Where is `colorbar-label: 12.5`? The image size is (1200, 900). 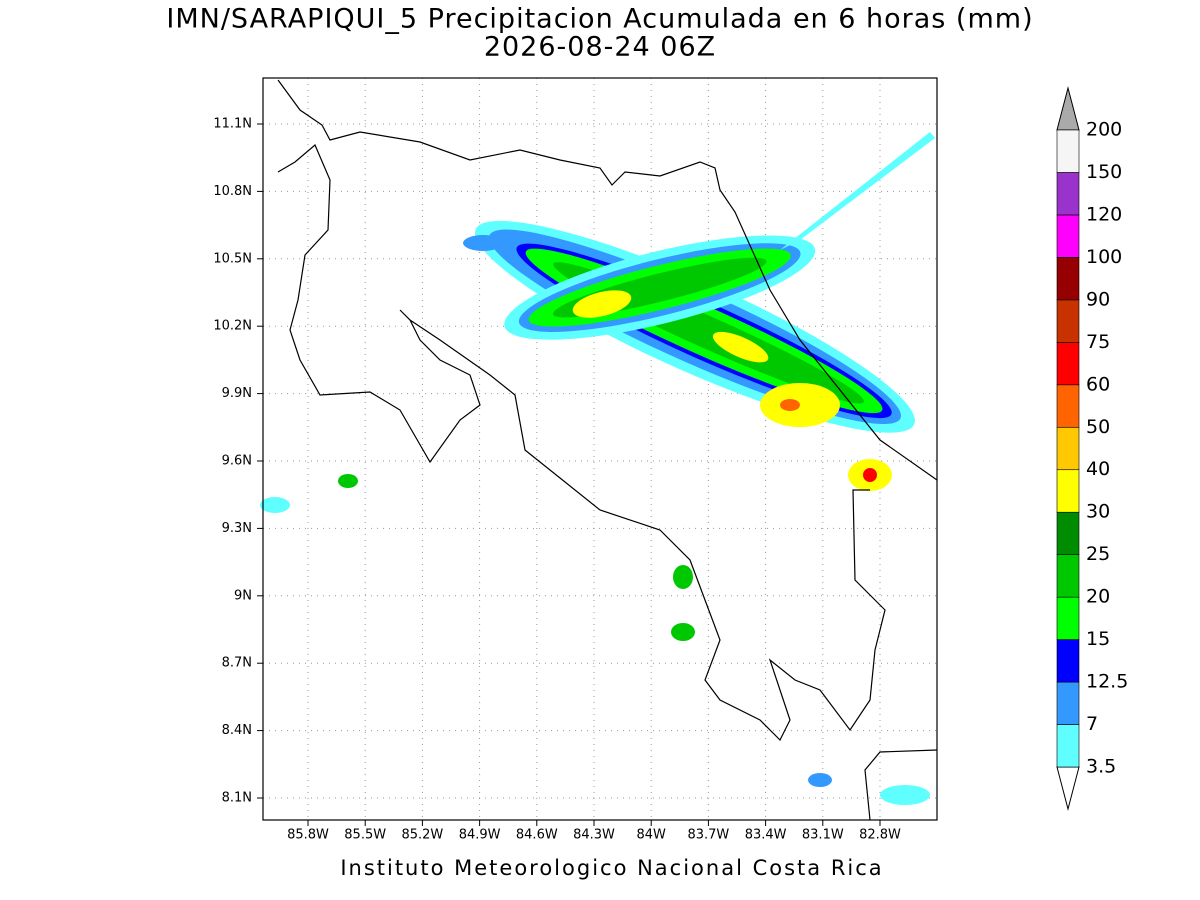 colorbar-label: 12.5 is located at coordinates (1107, 682).